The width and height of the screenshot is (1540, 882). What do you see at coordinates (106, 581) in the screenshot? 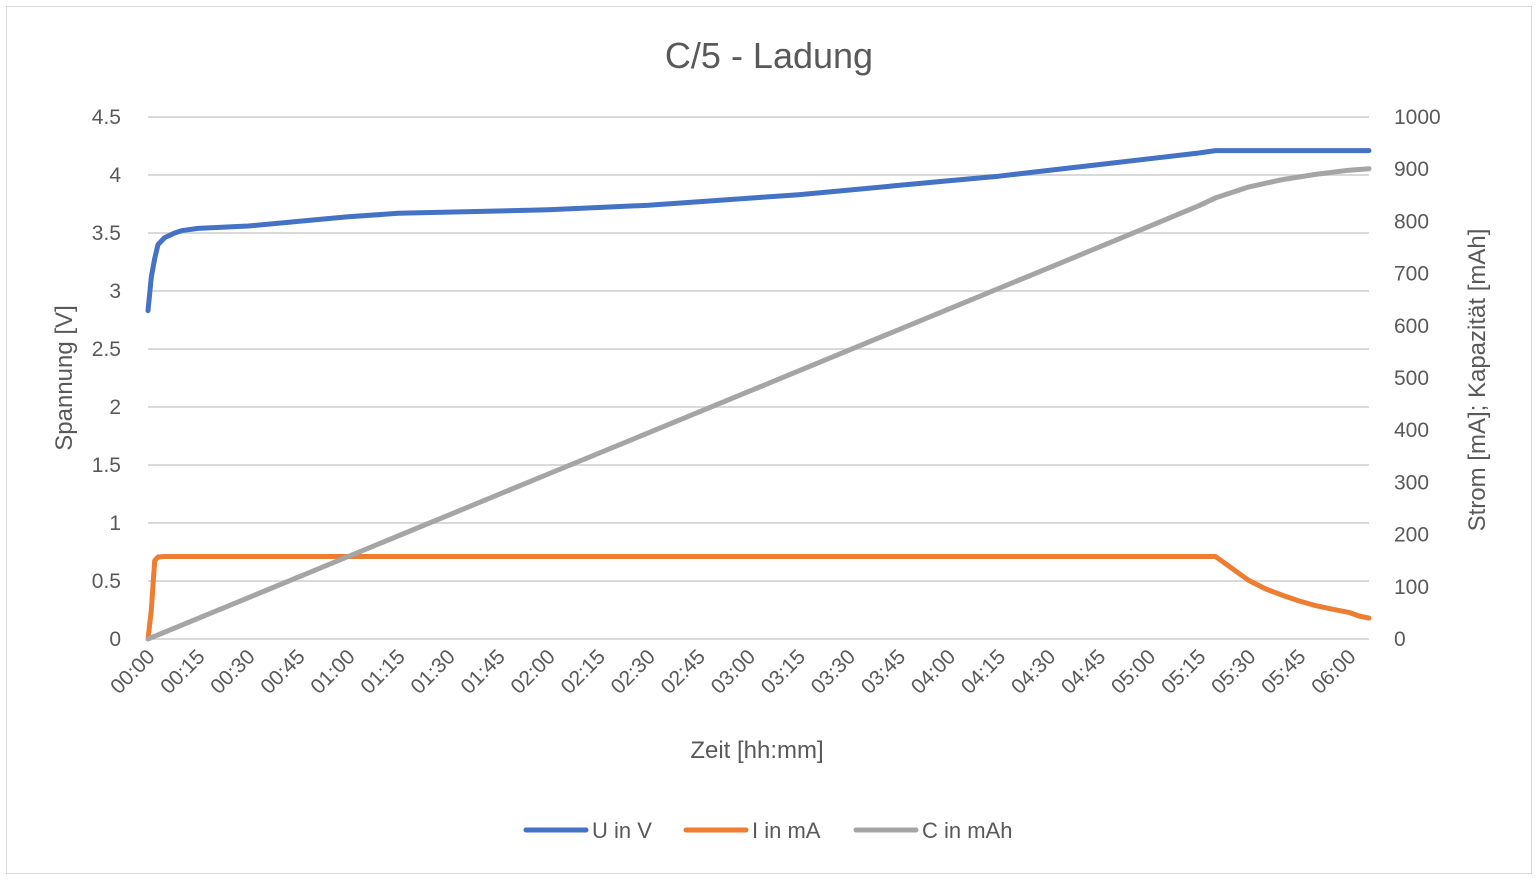
I see `y-tick-label: 0.5` at bounding box center [106, 581].